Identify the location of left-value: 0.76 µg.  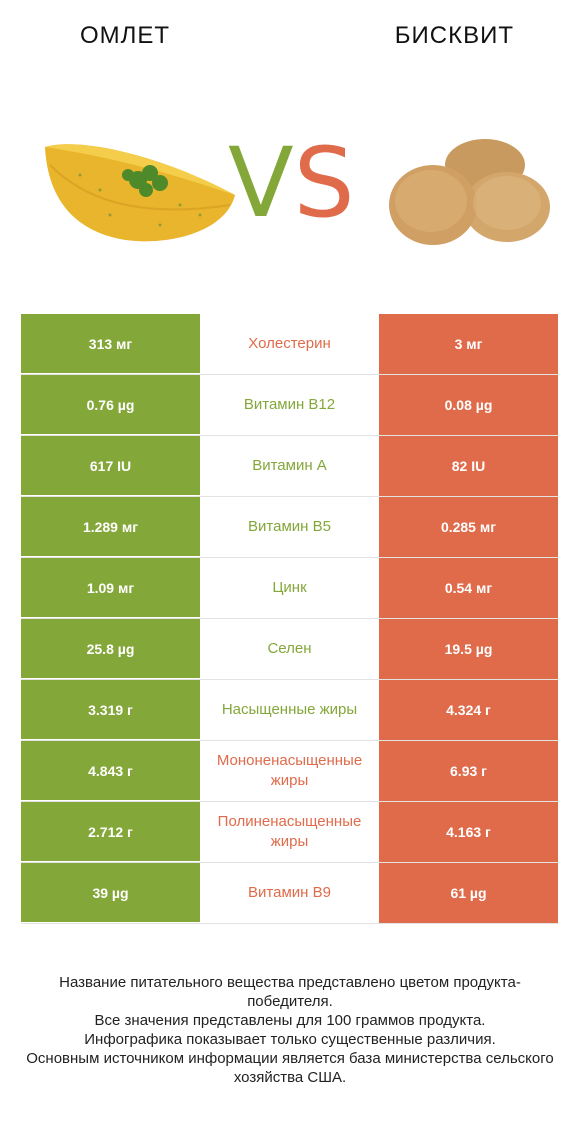
(110, 405).